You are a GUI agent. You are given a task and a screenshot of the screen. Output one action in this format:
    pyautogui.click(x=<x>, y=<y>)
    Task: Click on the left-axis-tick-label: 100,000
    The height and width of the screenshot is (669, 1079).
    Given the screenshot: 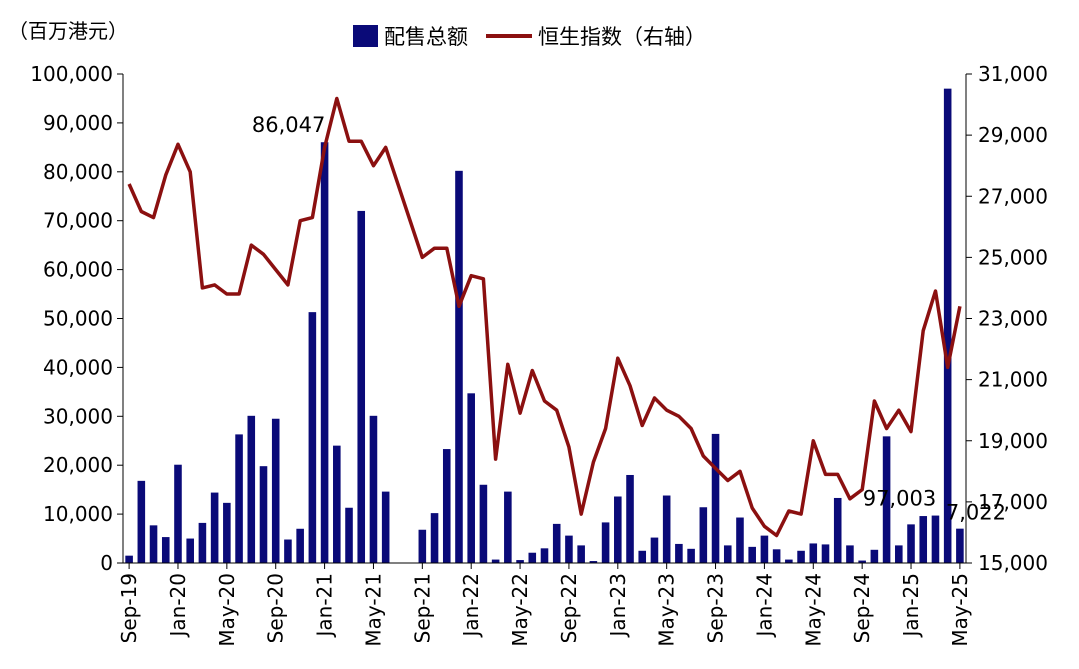 What is the action you would take?
    pyautogui.click(x=71, y=74)
    